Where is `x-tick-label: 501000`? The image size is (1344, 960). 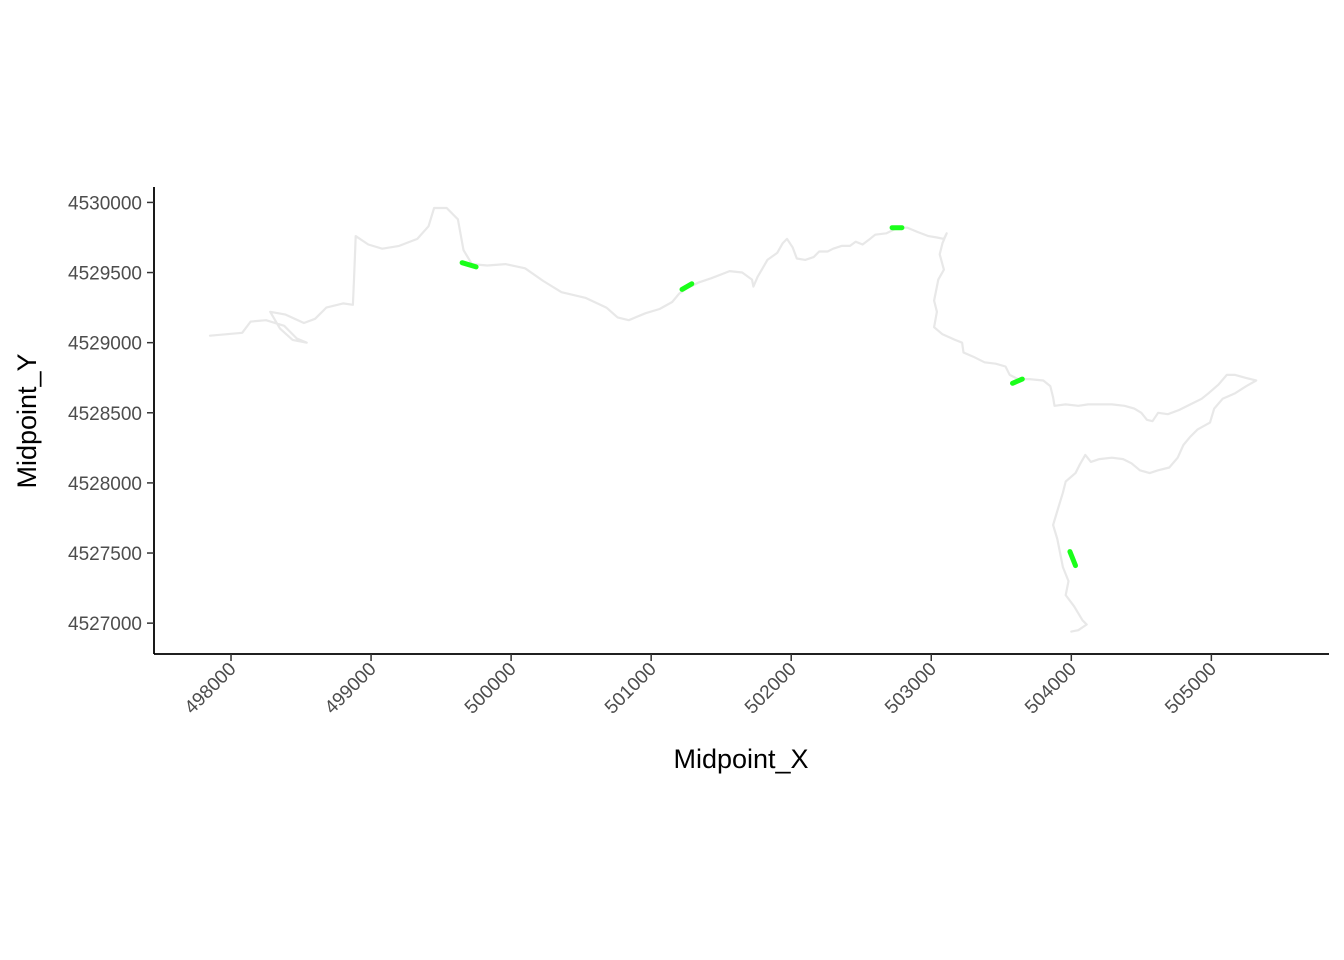 x-tick-label: 501000 is located at coordinates (631, 689).